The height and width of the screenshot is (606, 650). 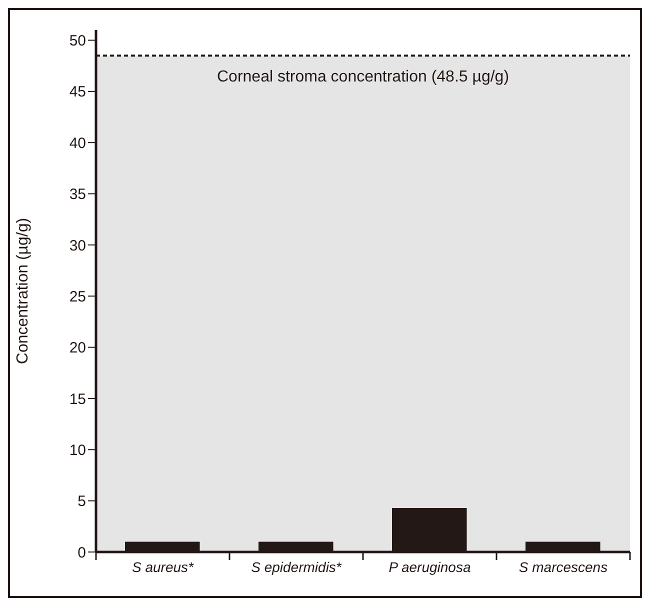 I want to click on y-tick-label: 15, so click(x=77, y=399).